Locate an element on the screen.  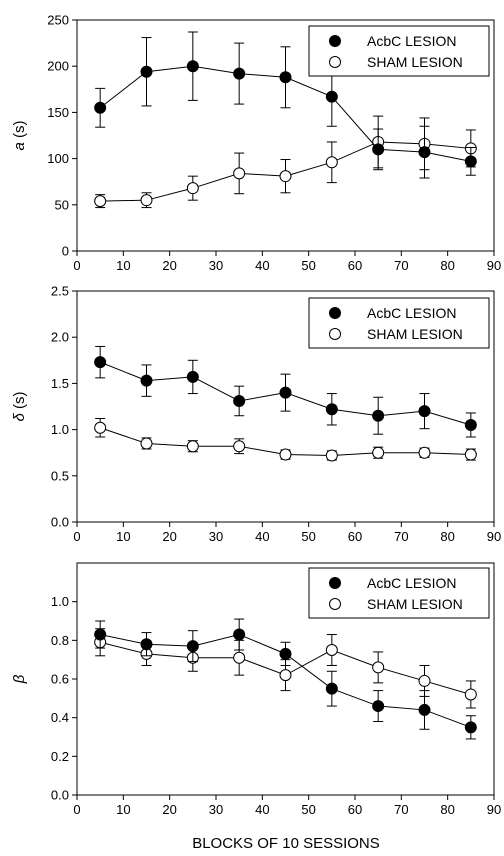
y-tick-label: 1.5 is located at coordinates (60, 383).